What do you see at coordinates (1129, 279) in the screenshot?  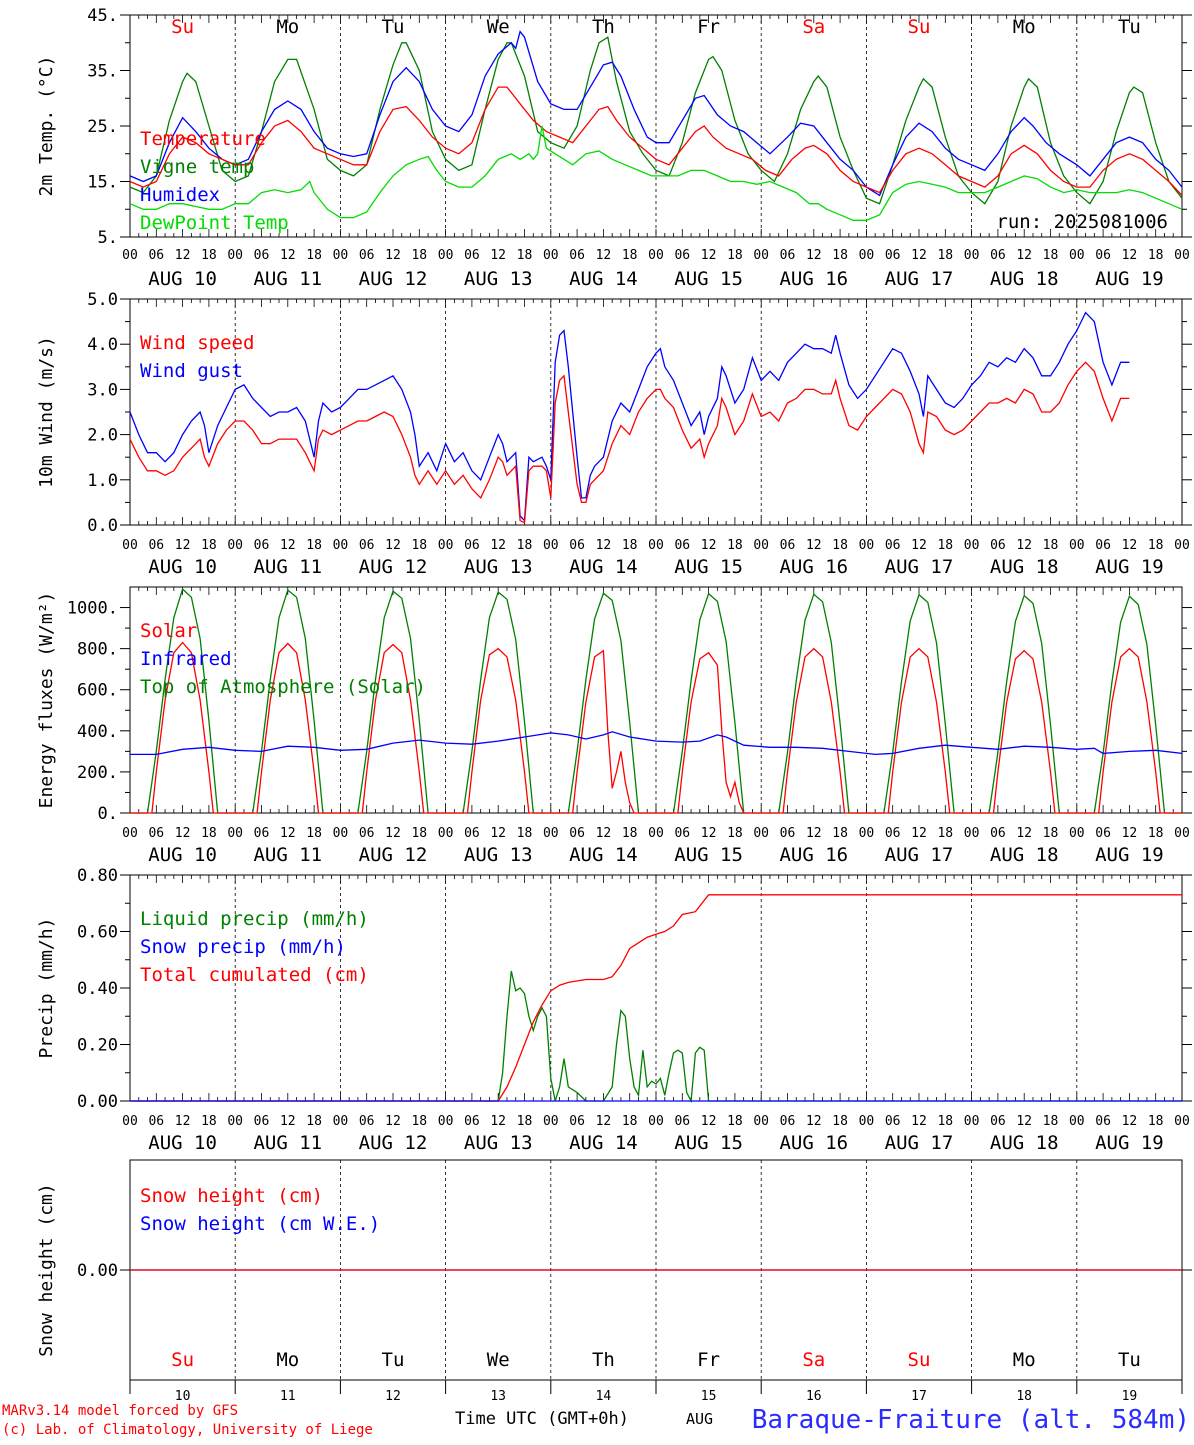 I see `date-label: AUG 19` at bounding box center [1129, 279].